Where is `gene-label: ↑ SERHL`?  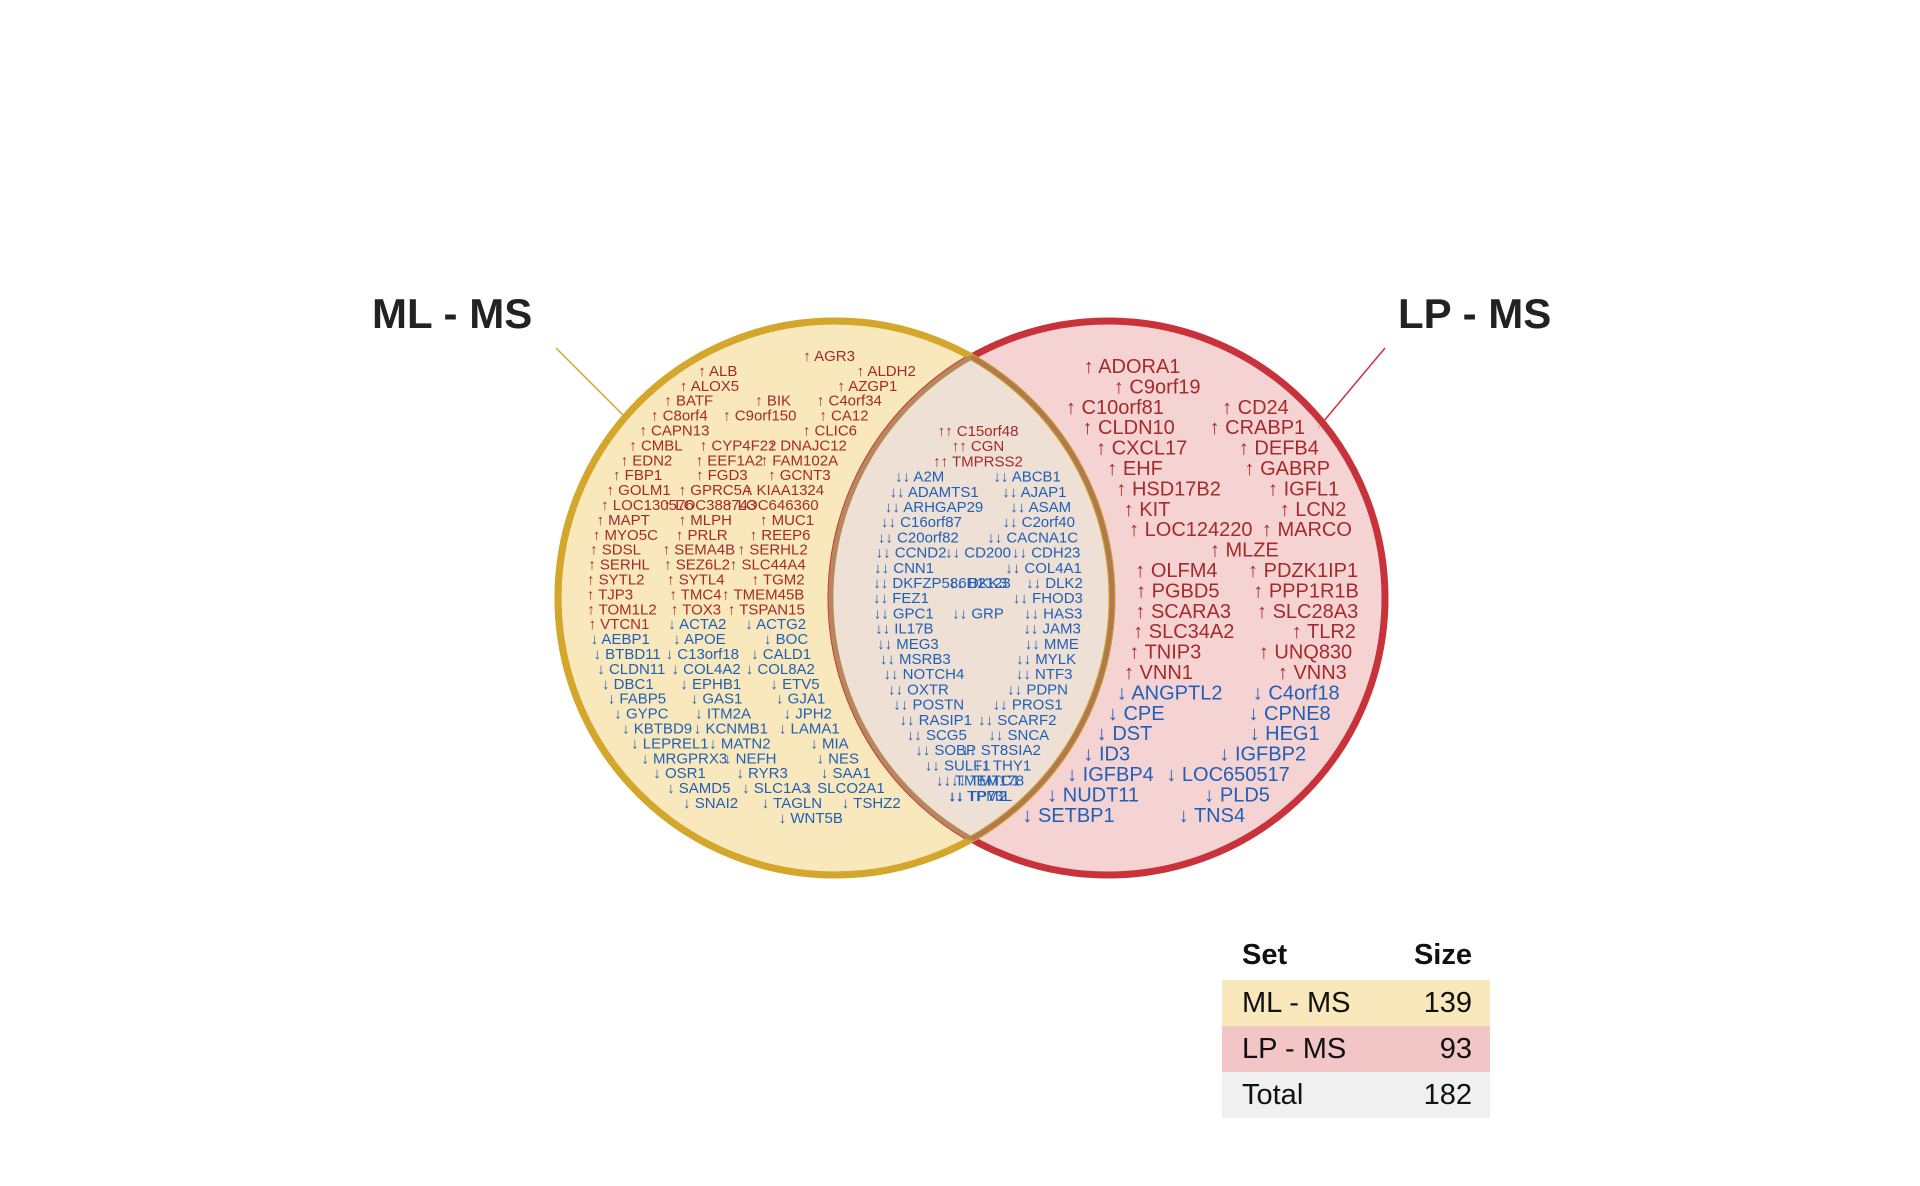
gene-label: ↑ SERHL is located at coordinates (619, 565).